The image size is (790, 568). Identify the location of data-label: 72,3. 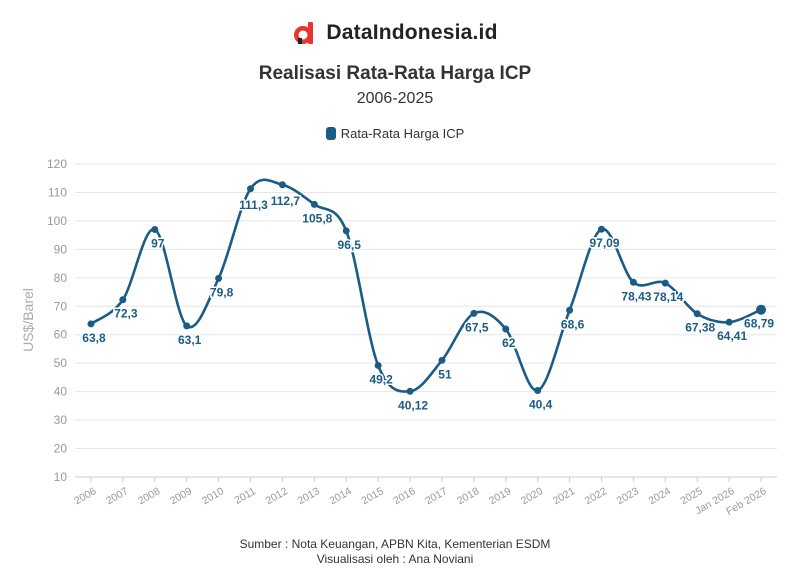
(126, 314).